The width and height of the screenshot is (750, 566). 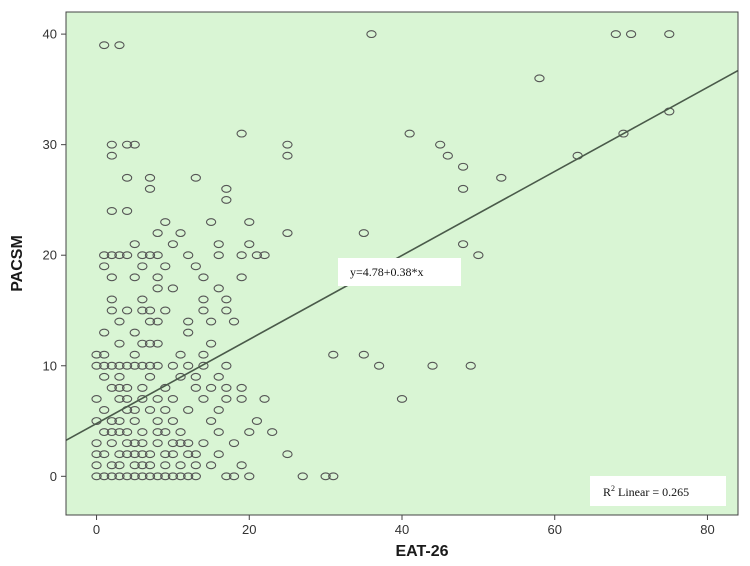 I want to click on x-tick-label: 80, so click(x=707, y=529).